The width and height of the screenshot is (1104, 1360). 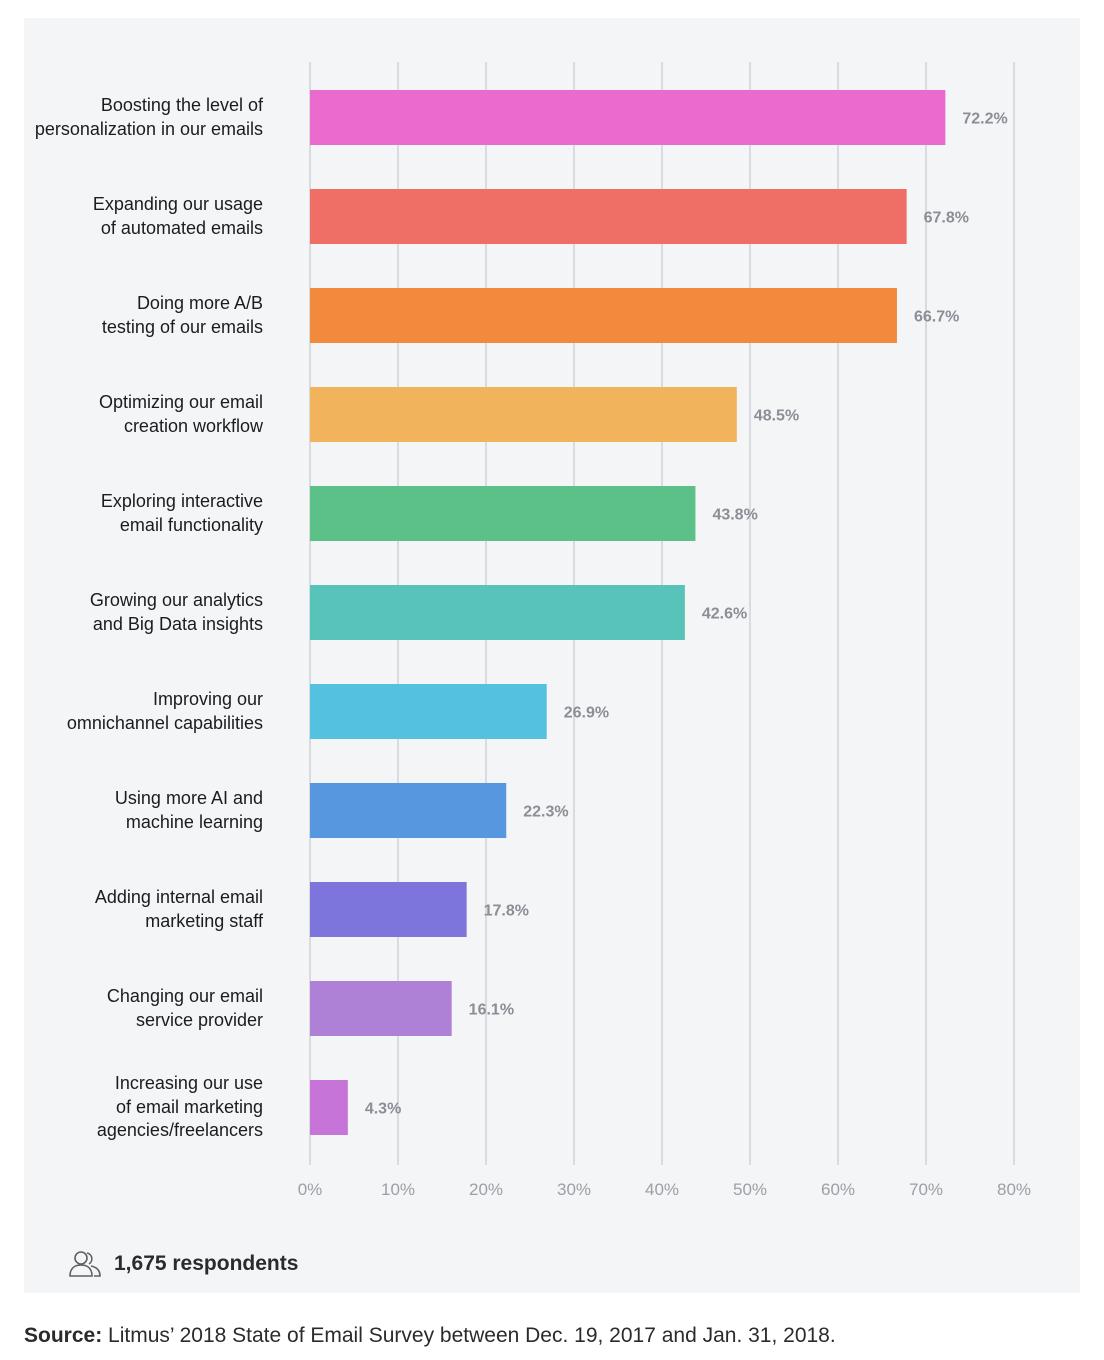 I want to click on x-tick-label: 70%, so click(x=926, y=1189).